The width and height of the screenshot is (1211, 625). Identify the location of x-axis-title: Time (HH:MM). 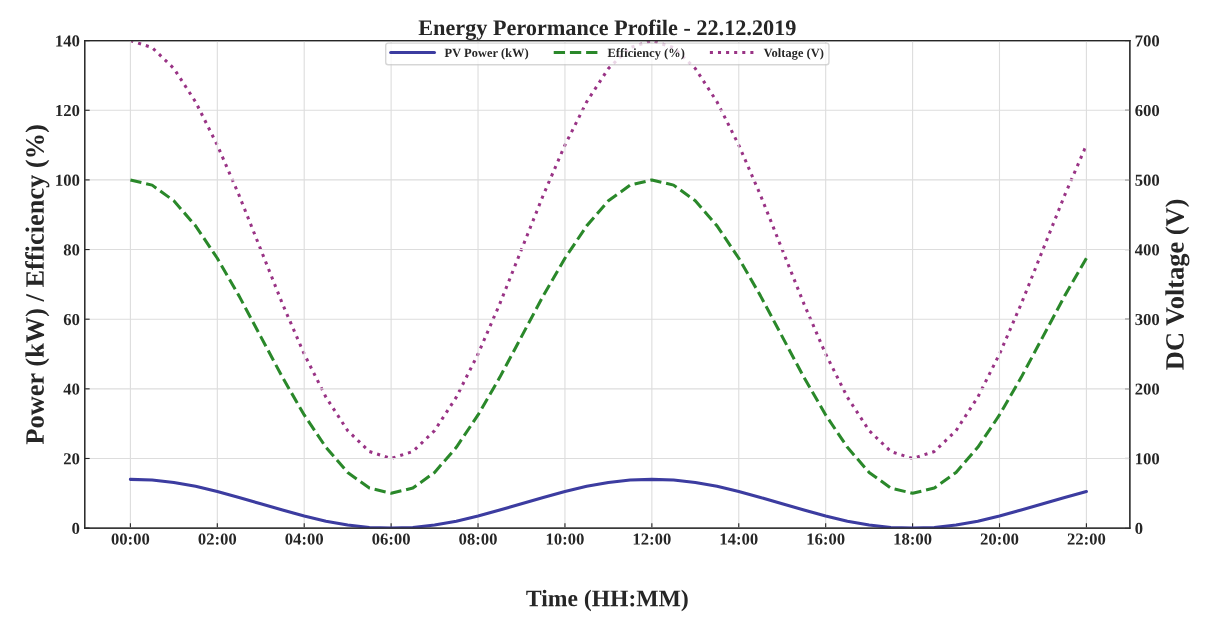
(607, 600).